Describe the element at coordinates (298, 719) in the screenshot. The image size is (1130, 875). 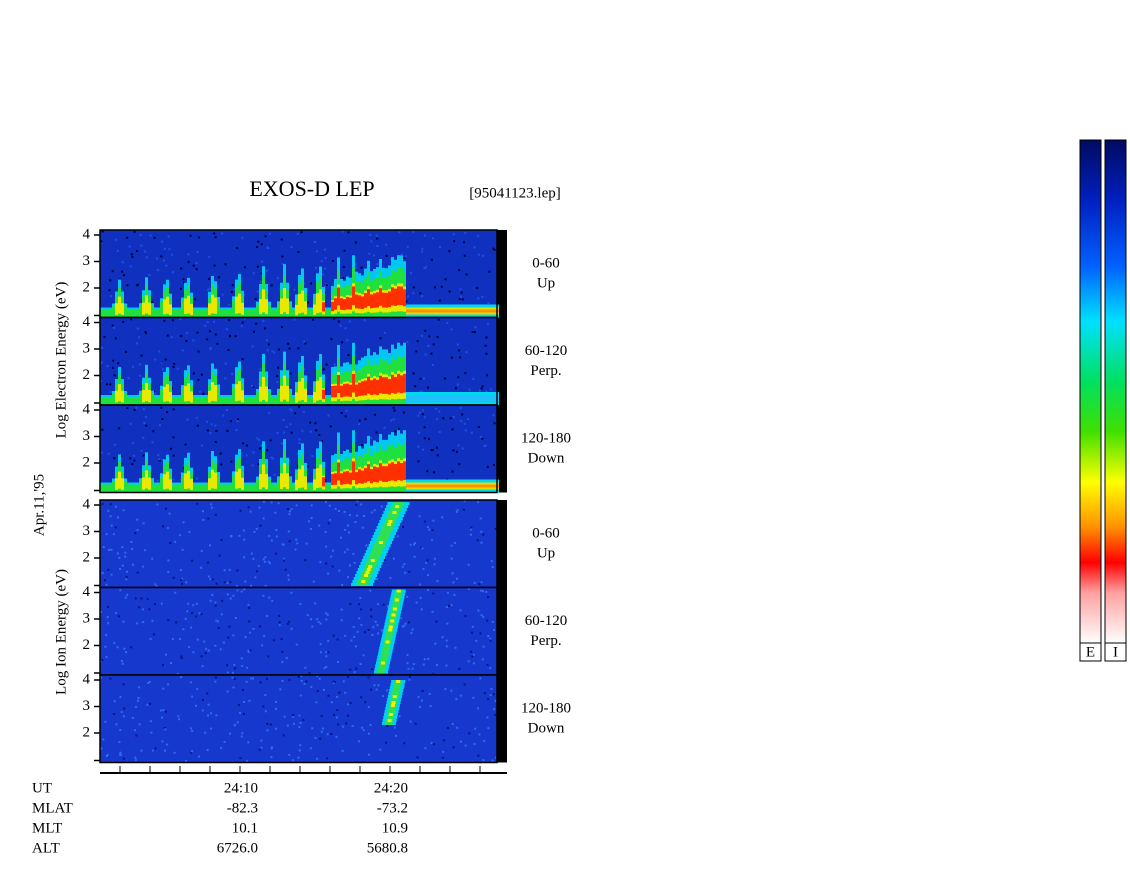
I see `panel-frame` at that location.